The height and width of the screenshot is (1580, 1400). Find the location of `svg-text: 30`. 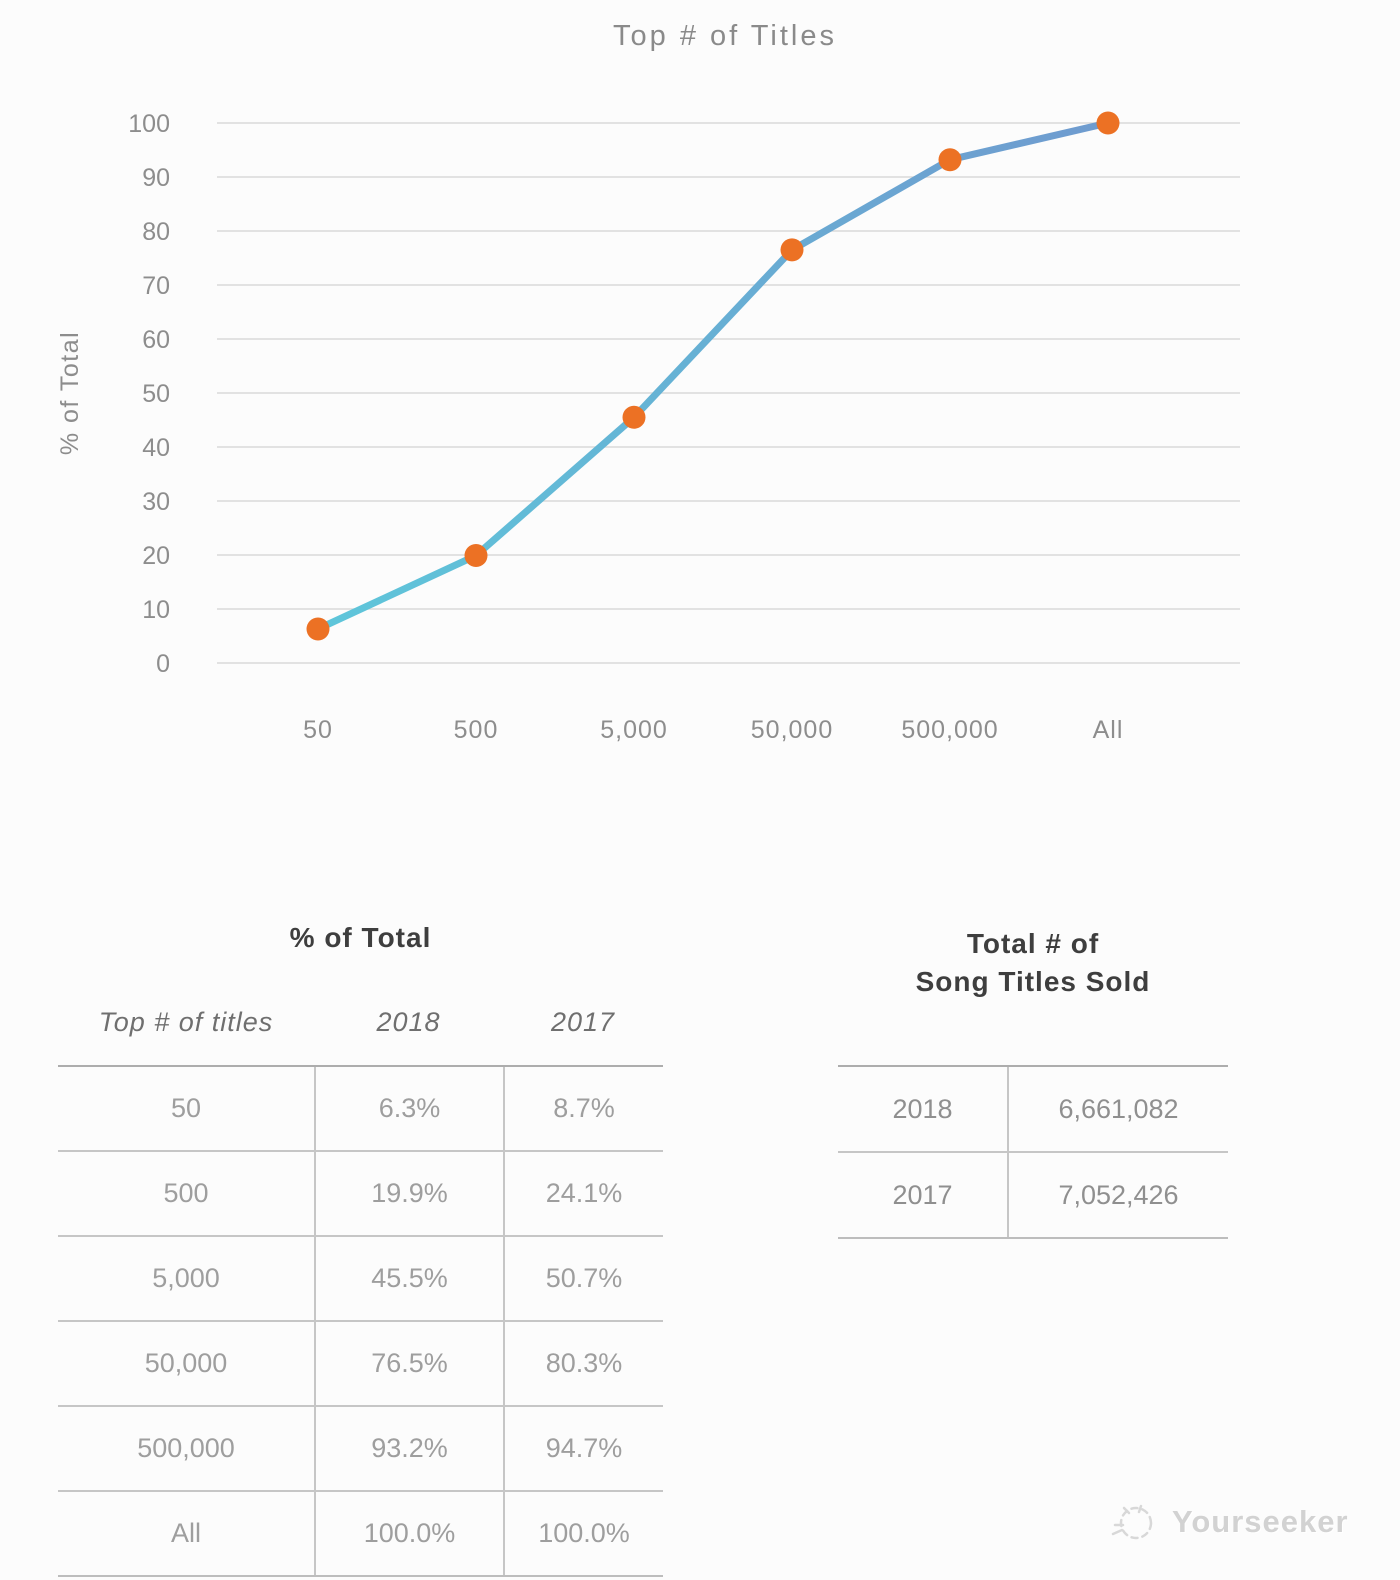

svg-text: 30 is located at coordinates (156, 502).